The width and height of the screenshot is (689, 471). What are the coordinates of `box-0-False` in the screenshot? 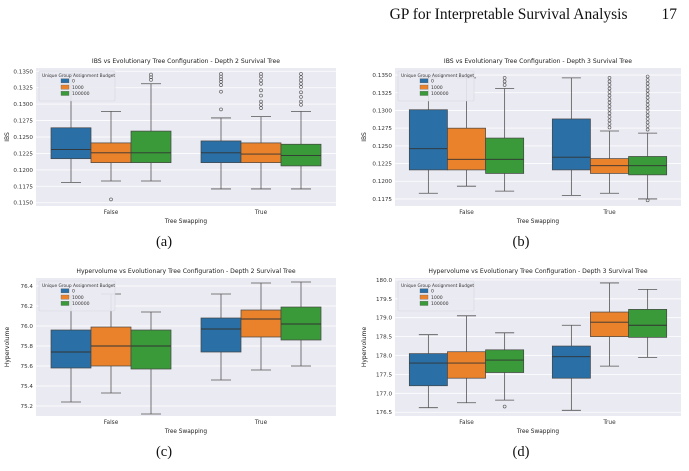 It's located at (428, 371).